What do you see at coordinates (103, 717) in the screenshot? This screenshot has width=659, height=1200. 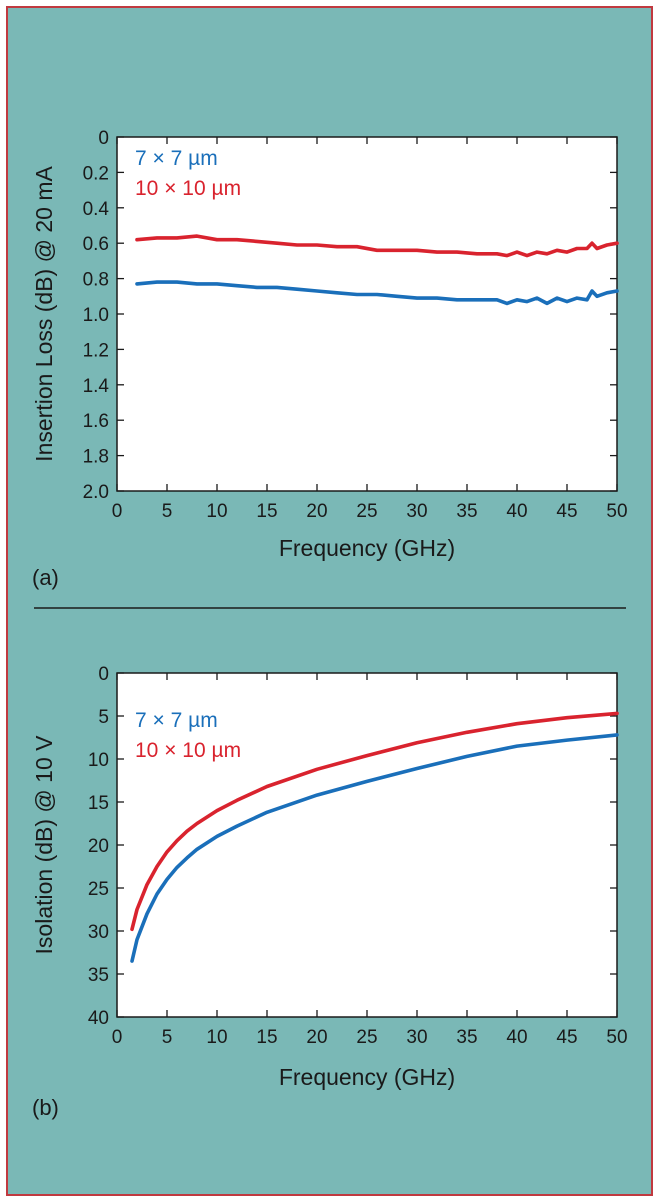 I see `y-tick-label: 5` at bounding box center [103, 717].